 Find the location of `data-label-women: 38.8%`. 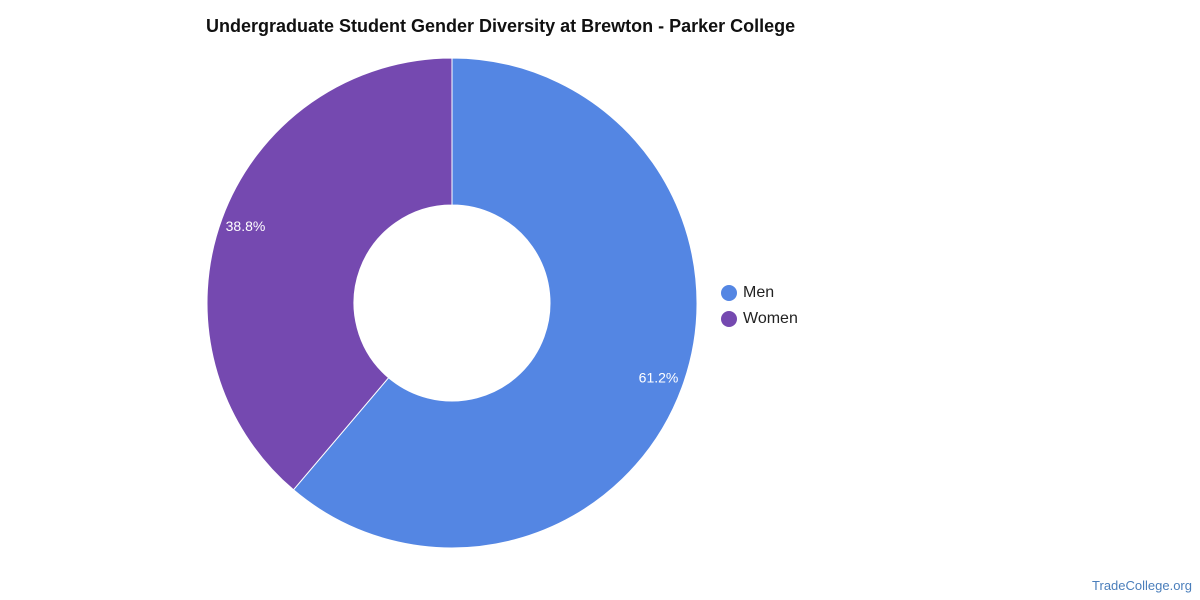

data-label-women: 38.8% is located at coordinates (246, 226).